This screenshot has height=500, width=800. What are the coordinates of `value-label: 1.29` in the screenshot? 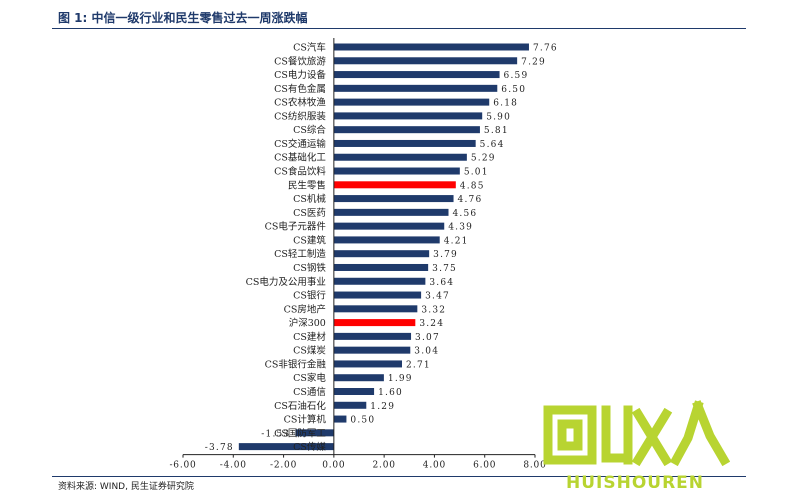 It's located at (382, 407).